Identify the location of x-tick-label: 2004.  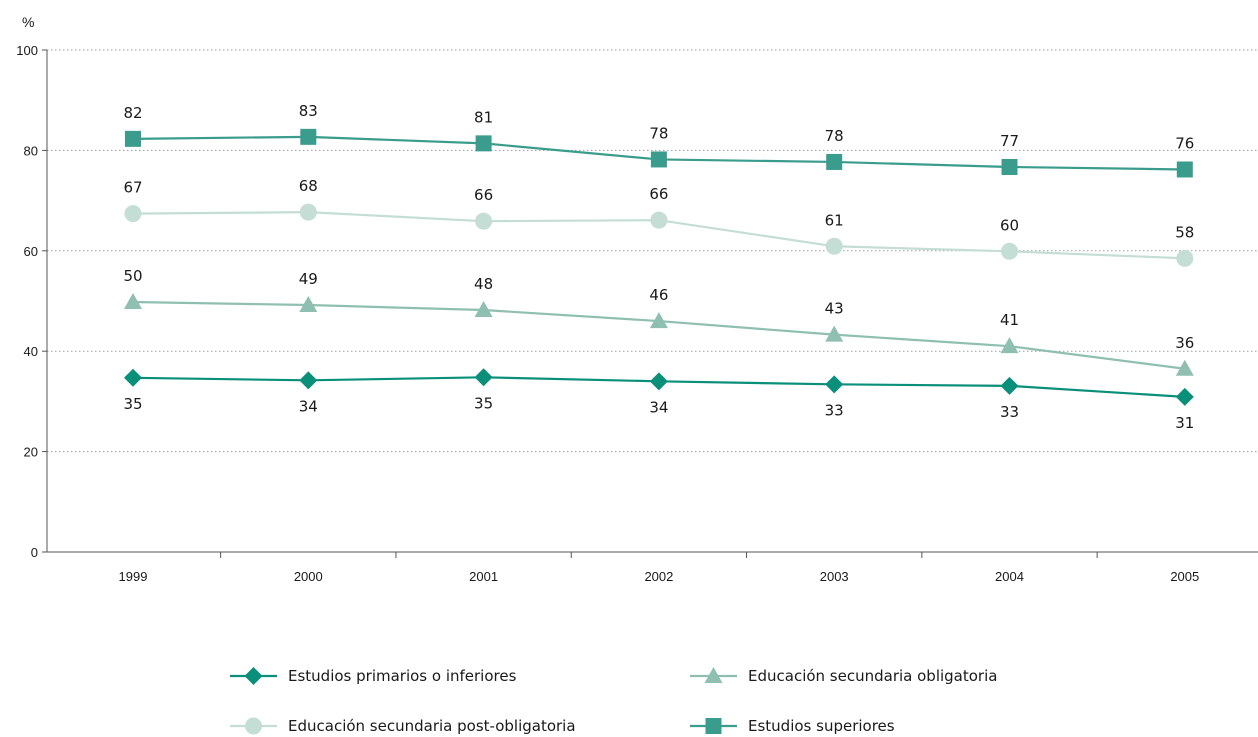
(1009, 576).